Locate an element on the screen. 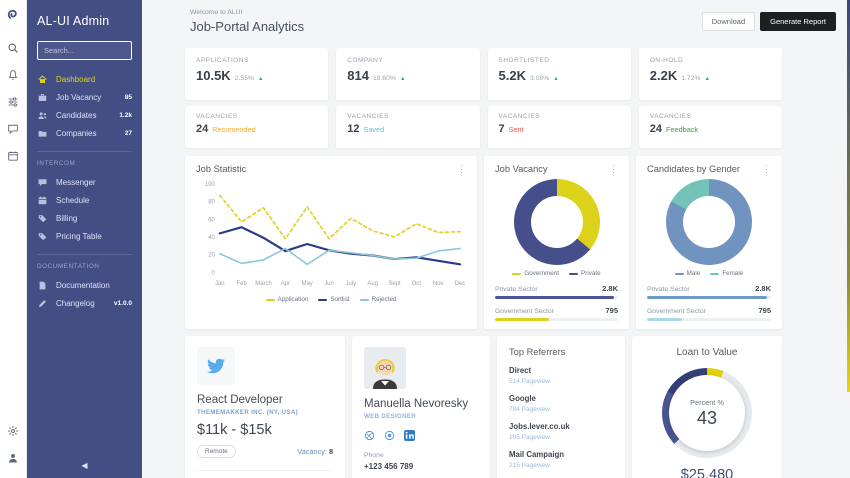 The height and width of the screenshot is (478, 850). stat-delta: 3.08% is located at coordinates (539, 78).